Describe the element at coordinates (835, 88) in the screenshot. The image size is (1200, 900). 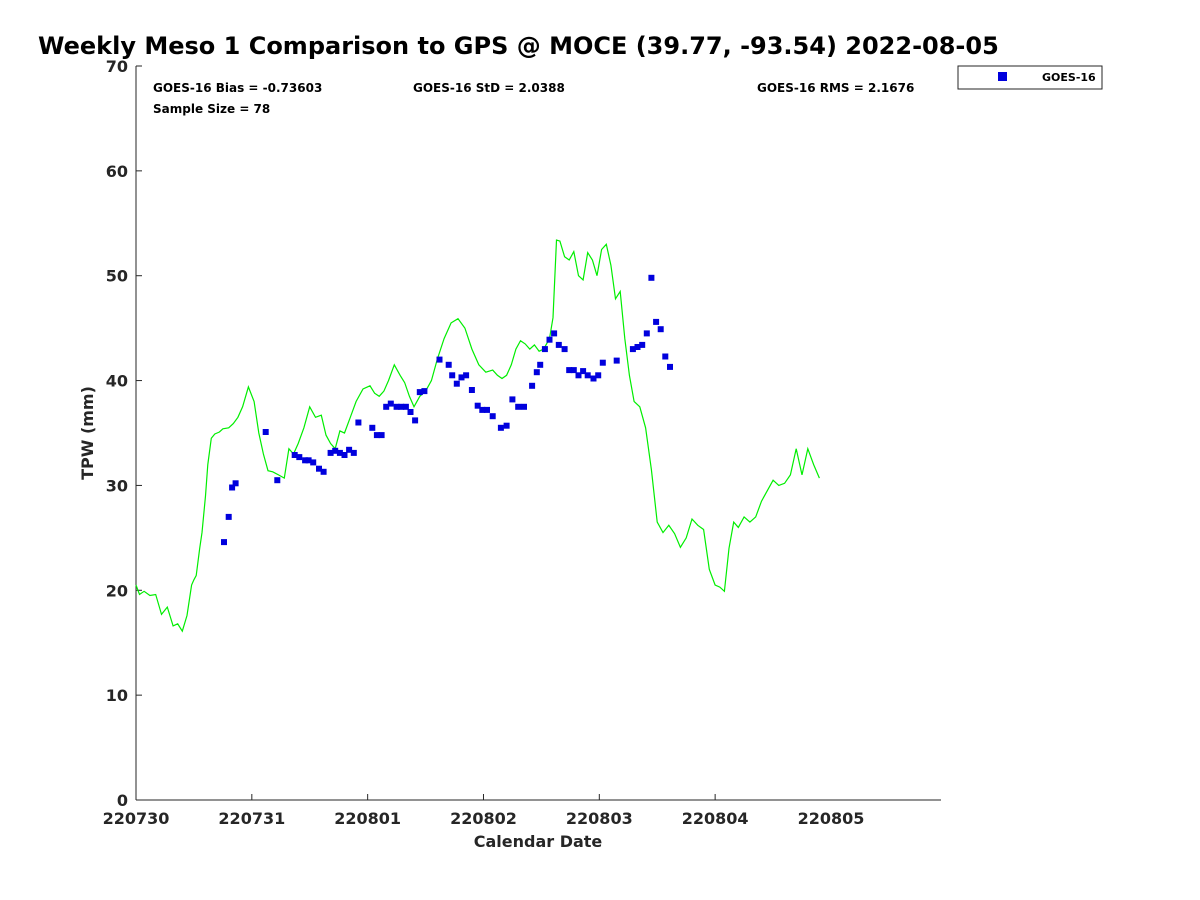
I see `rms-annotation: GOES-16 RMS = 2.1676` at that location.